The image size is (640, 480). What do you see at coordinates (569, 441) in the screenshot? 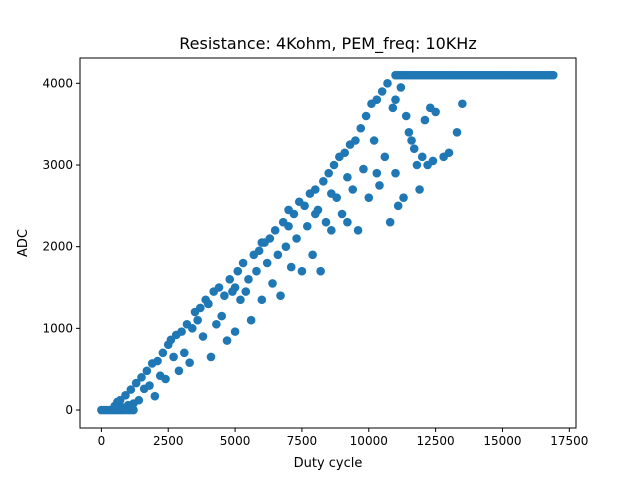
I see `x-tick-label: 17500` at bounding box center [569, 441].